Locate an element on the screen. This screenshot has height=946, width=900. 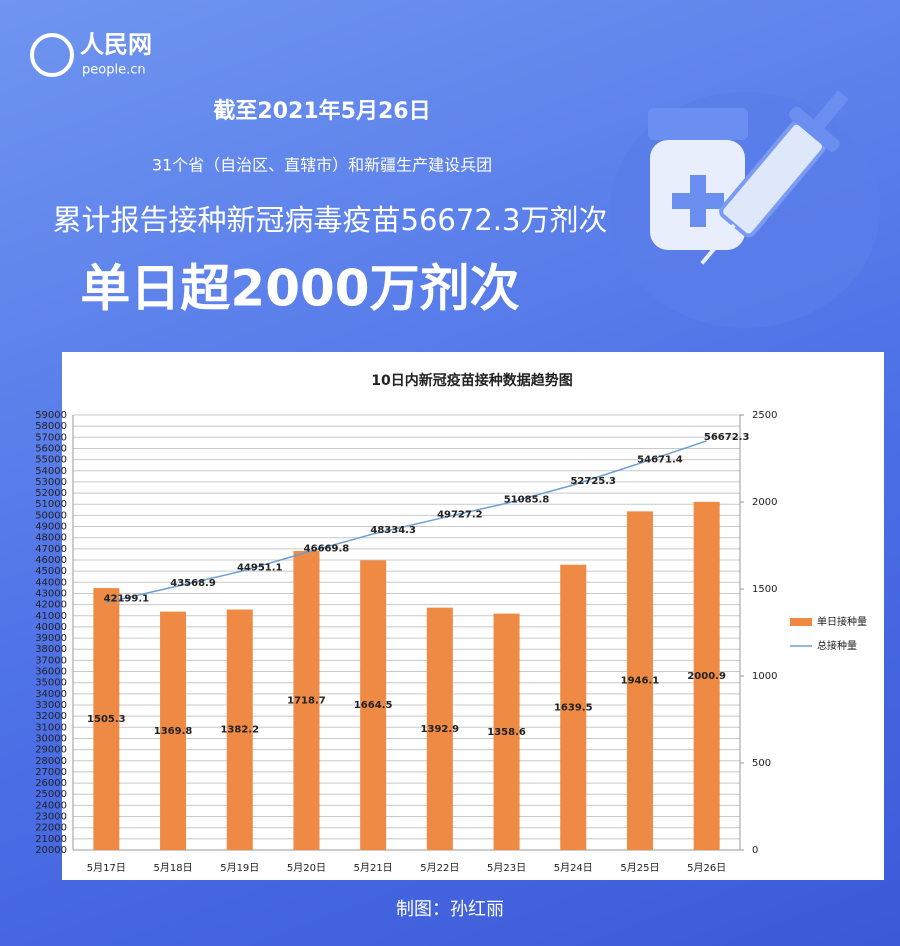
y-tick-label: 39000 is located at coordinates (51, 638).